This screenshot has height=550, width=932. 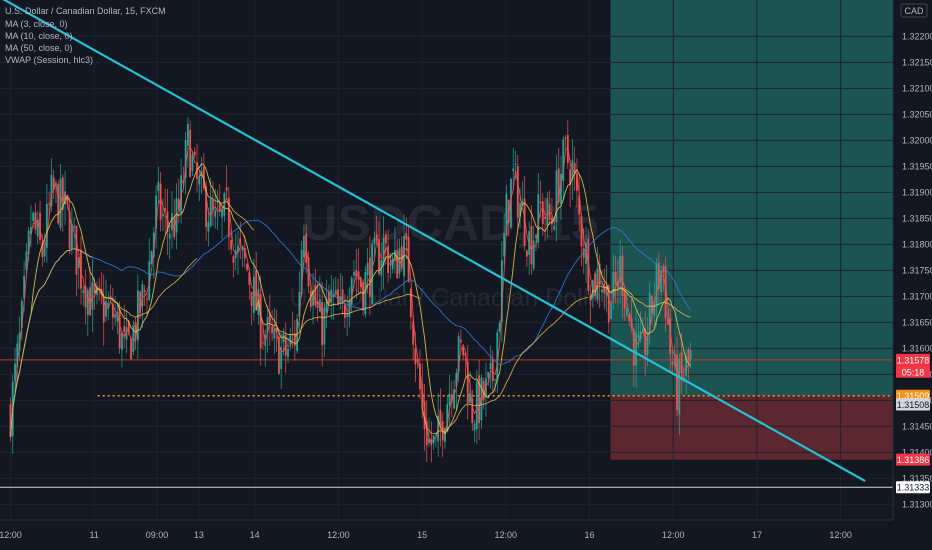 I want to click on currency-button, so click(x=914, y=10).